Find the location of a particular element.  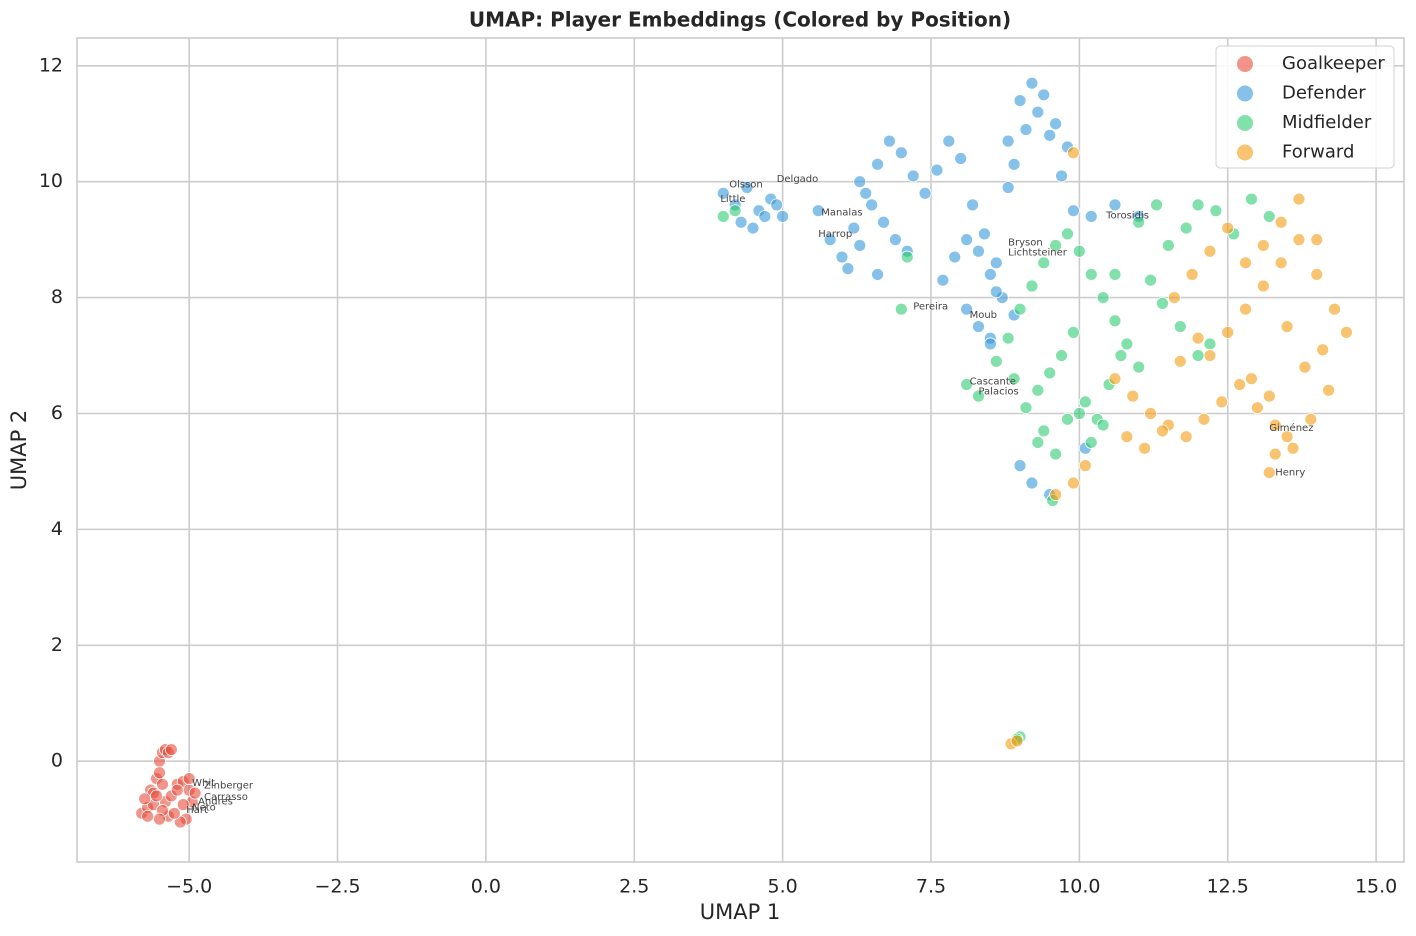

annotation: Harrop is located at coordinates (835, 234).